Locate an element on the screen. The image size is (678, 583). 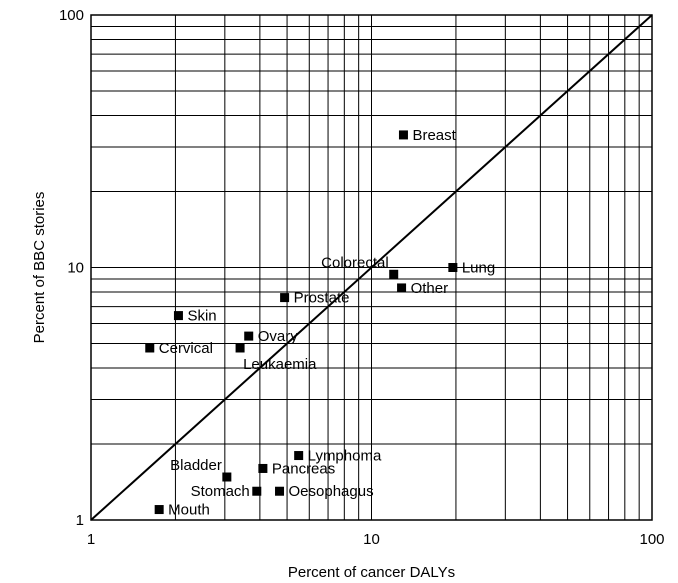
y-tick-label: 10 is located at coordinates (75, 268).